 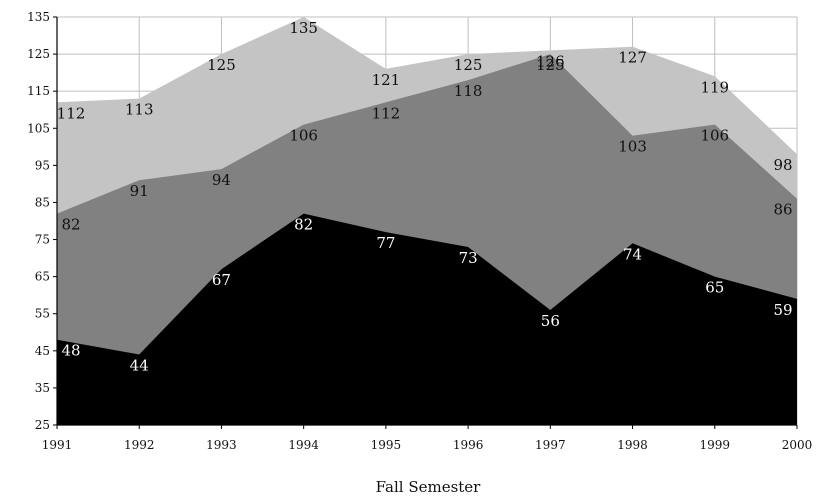 What do you see at coordinates (42, 240) in the screenshot?
I see `y-tick-label: 75` at bounding box center [42, 240].